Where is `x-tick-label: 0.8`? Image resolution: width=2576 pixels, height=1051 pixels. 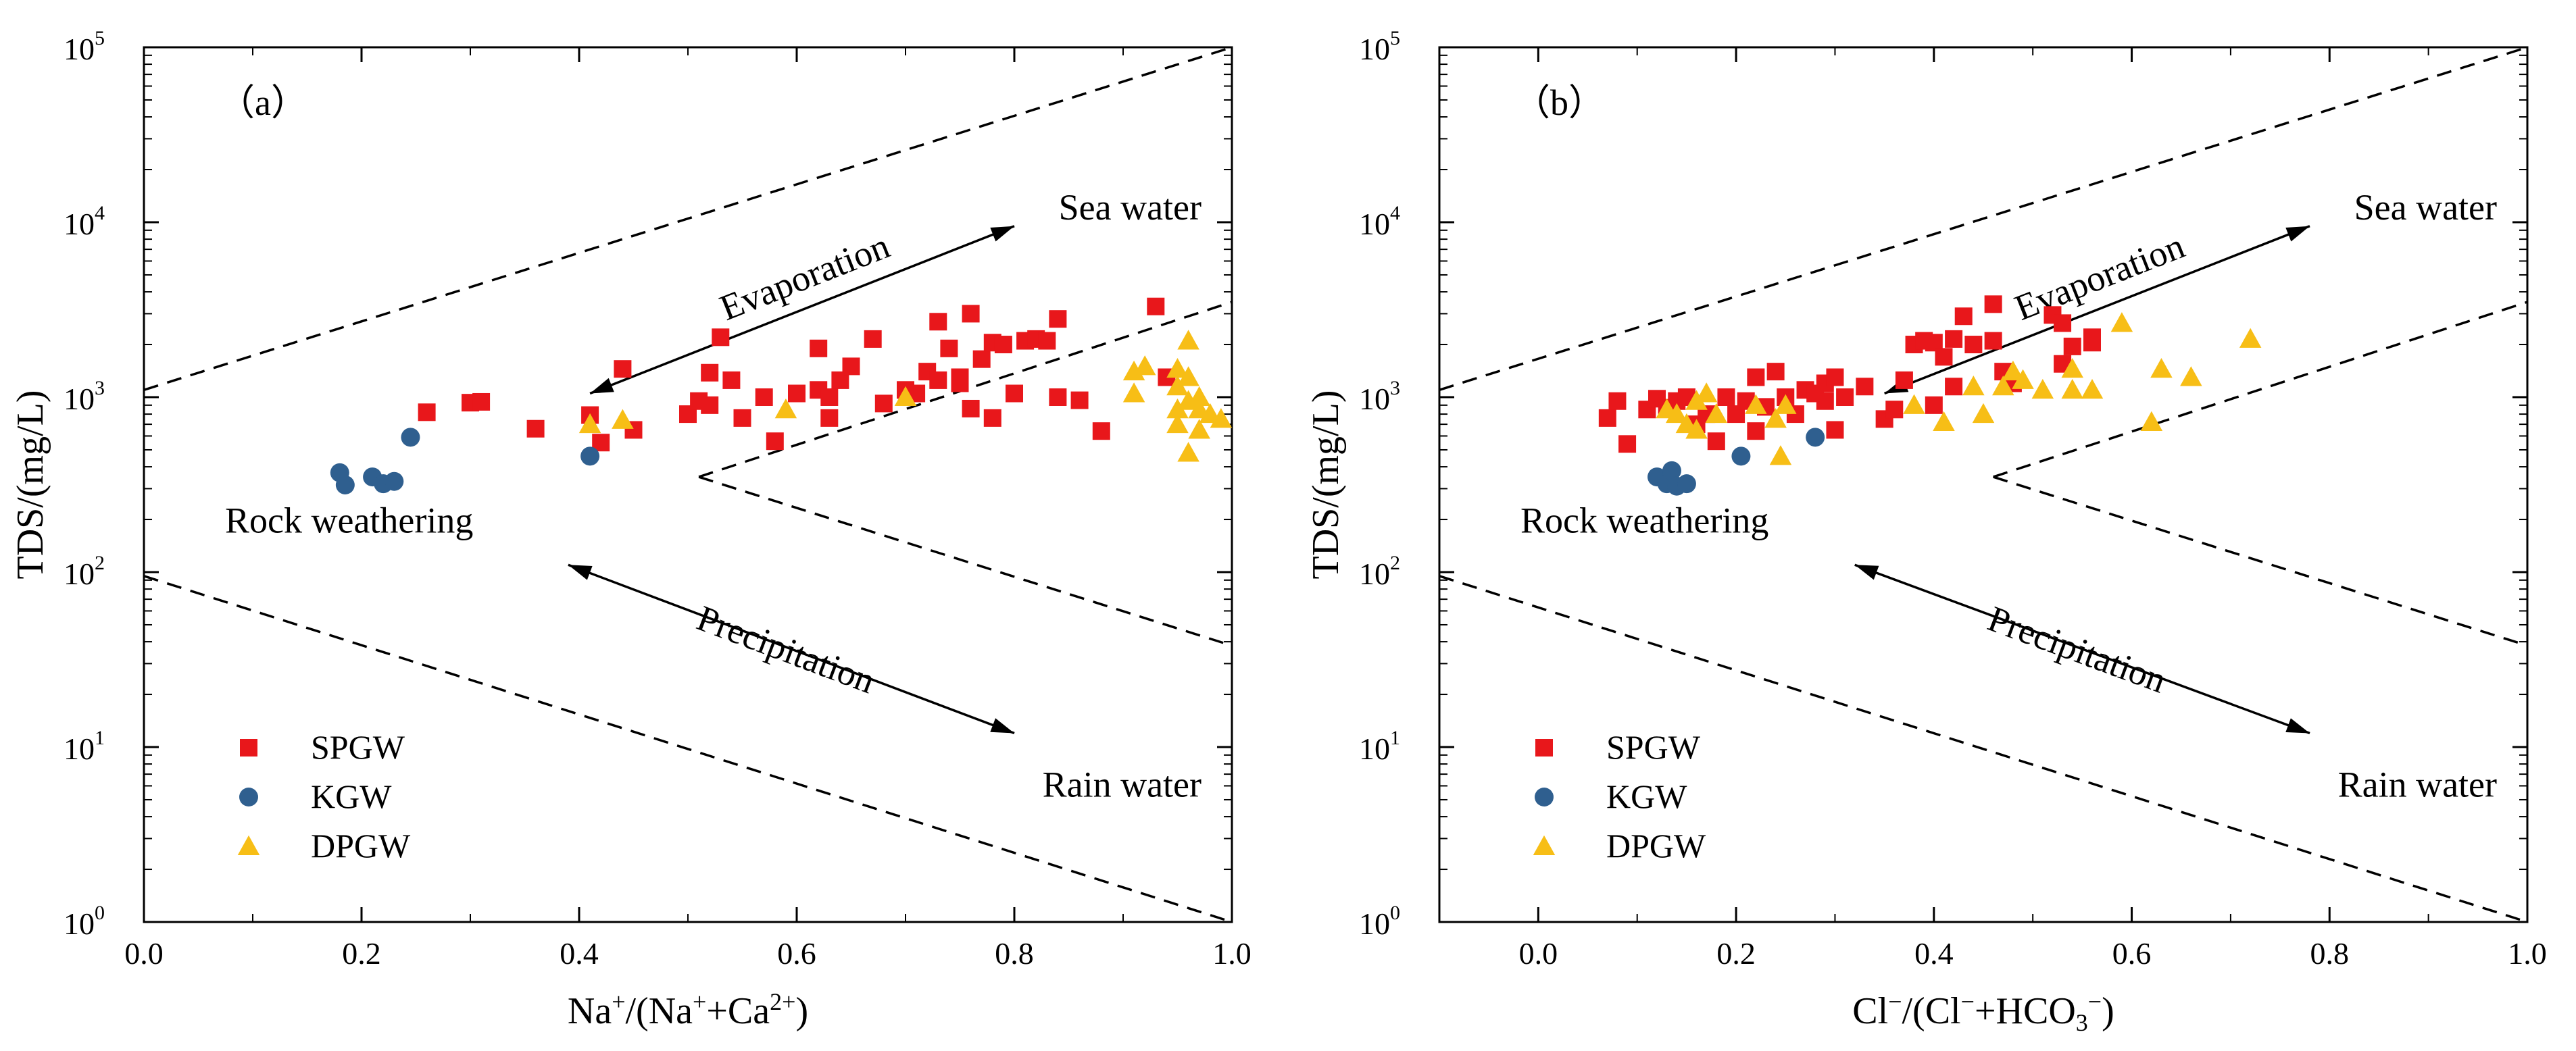 x-tick-label: 0.8 is located at coordinates (2330, 953).